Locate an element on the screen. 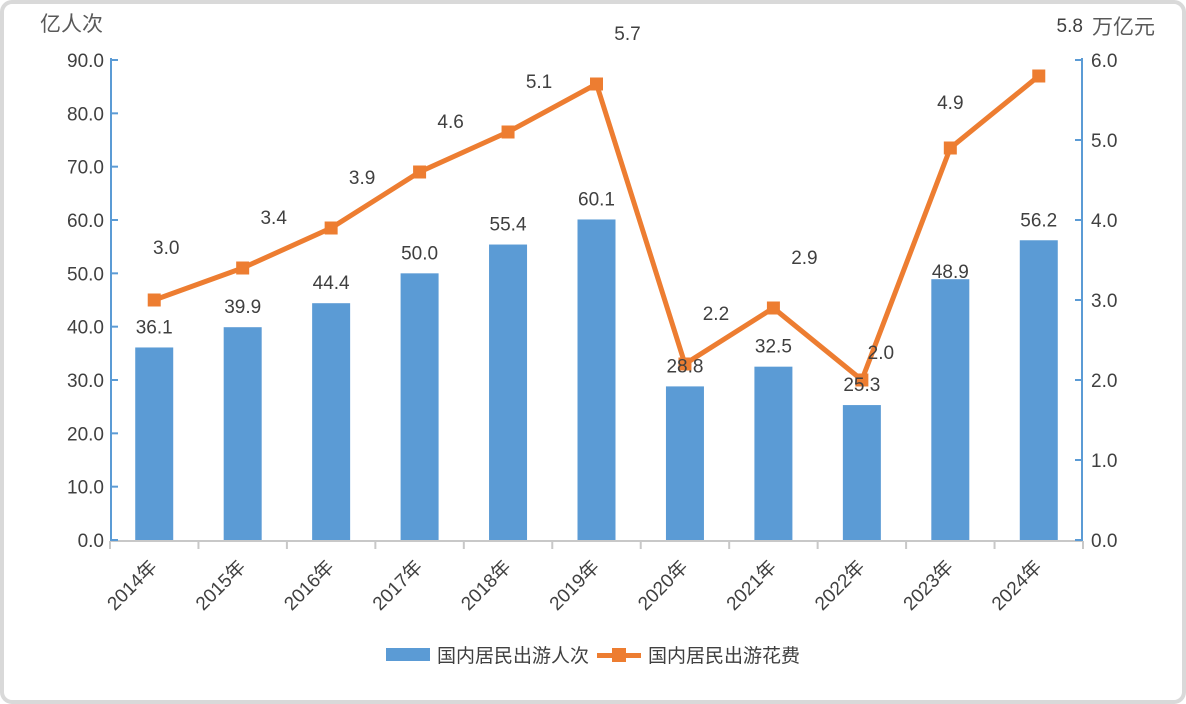 This screenshot has height=704, width=1186. left-tick-label: 90.0 is located at coordinates (85, 61).